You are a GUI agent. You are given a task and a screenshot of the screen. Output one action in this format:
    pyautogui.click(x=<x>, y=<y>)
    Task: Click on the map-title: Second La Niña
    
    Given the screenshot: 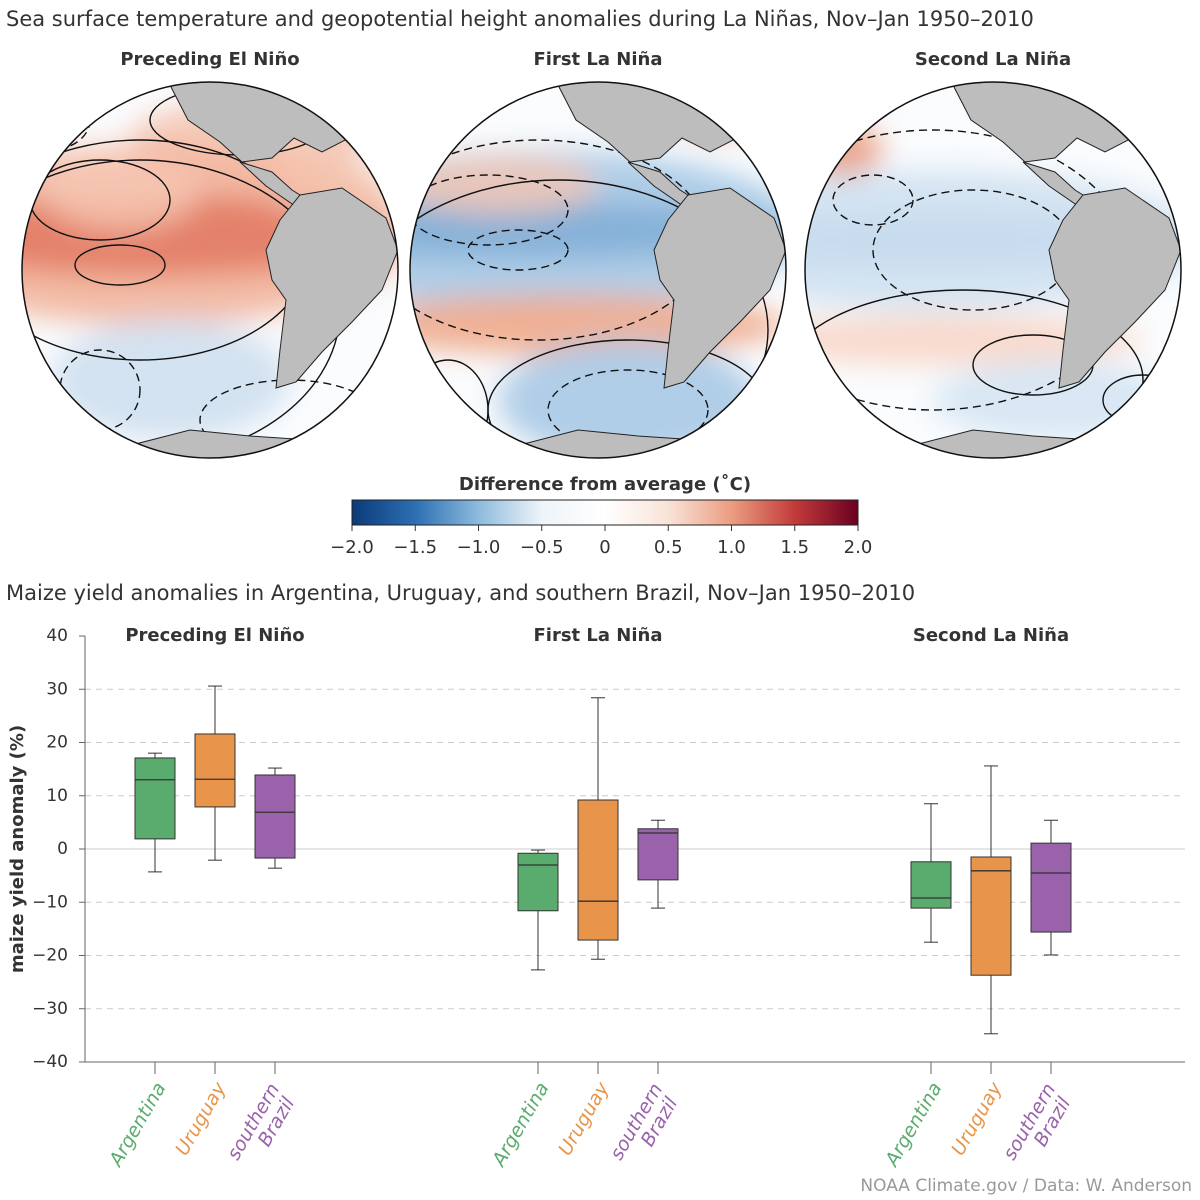 What is the action you would take?
    pyautogui.click(x=993, y=59)
    